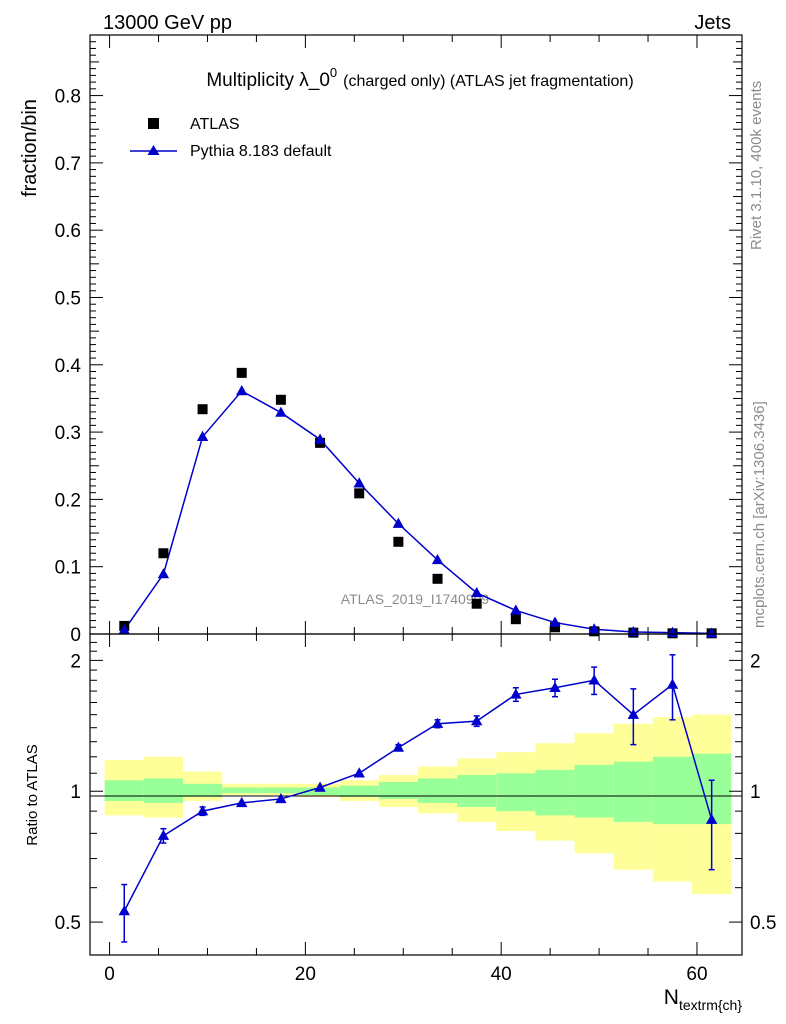 This screenshot has height=1024, width=786. Describe the element at coordinates (32, 794) in the screenshot. I see `ratio-y-axis-label: Ratio to ATLAS` at that location.